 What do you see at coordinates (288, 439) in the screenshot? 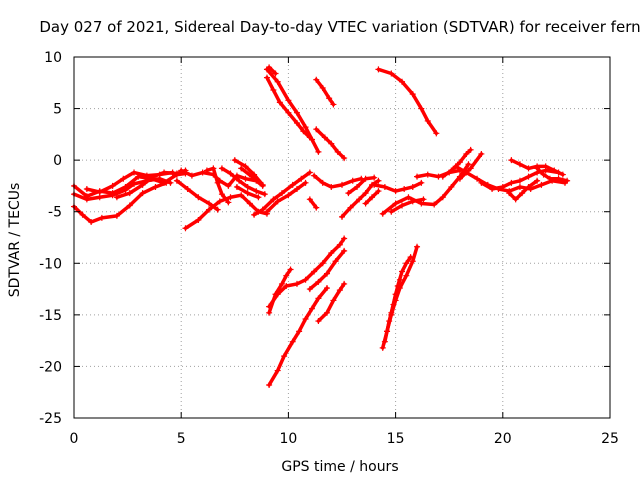
I see `x-tick-label: 10` at bounding box center [288, 439].